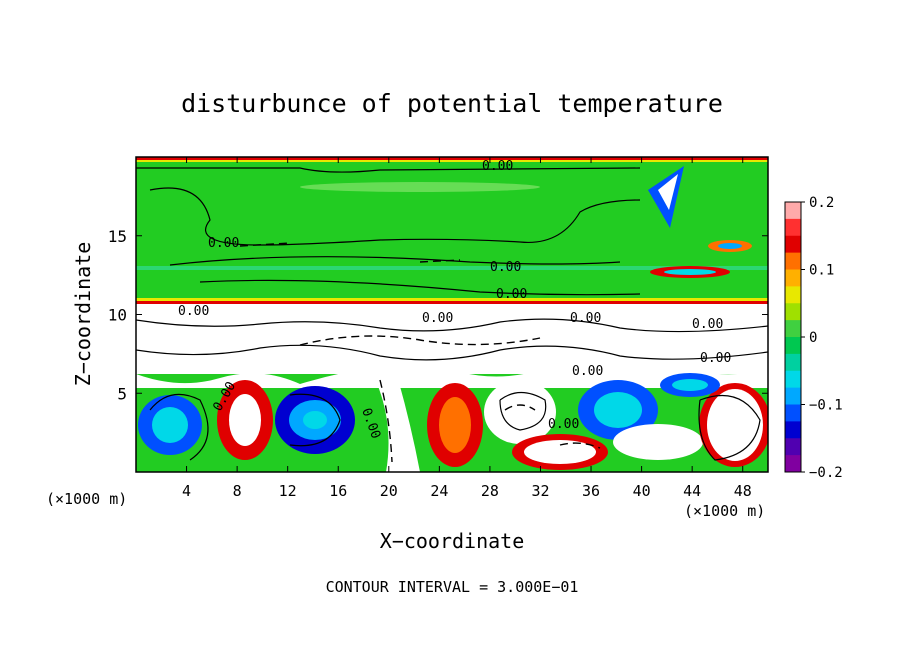 This screenshot has height=654, width=904. What do you see at coordinates (826, 406) in the screenshot?
I see `colorbar-tick-label: −0.1` at bounding box center [826, 406].